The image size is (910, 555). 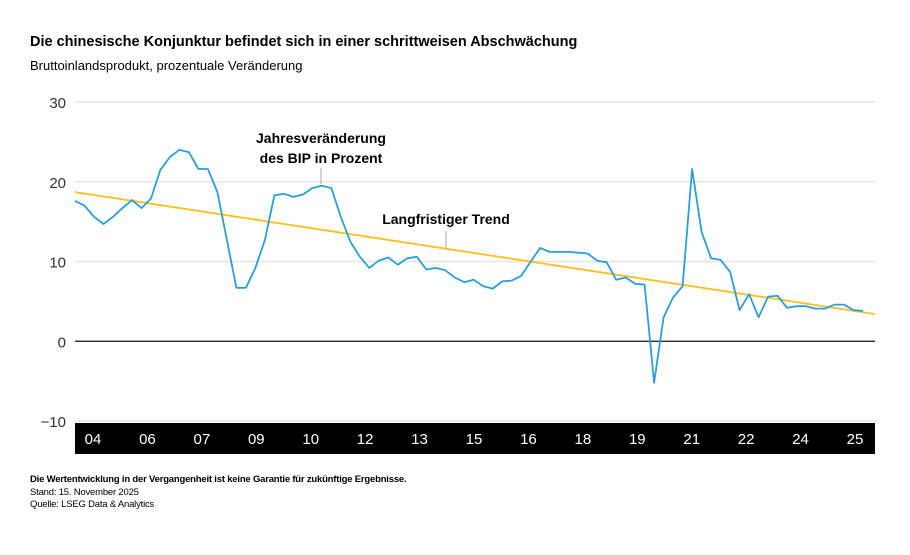 What do you see at coordinates (93, 439) in the screenshot?
I see `x-tick-label: 04` at bounding box center [93, 439].